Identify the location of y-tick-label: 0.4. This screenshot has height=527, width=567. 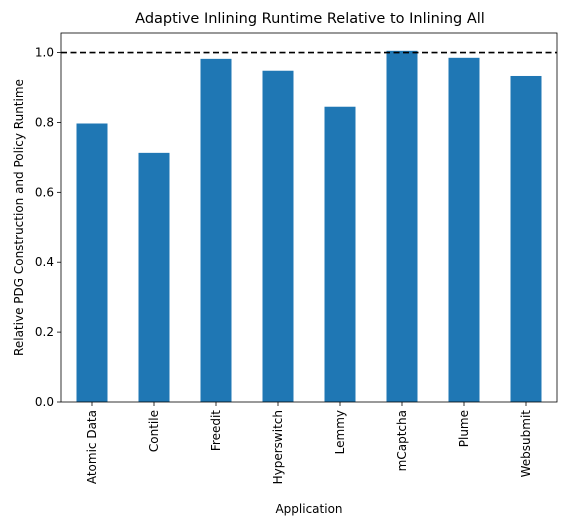
(44, 262).